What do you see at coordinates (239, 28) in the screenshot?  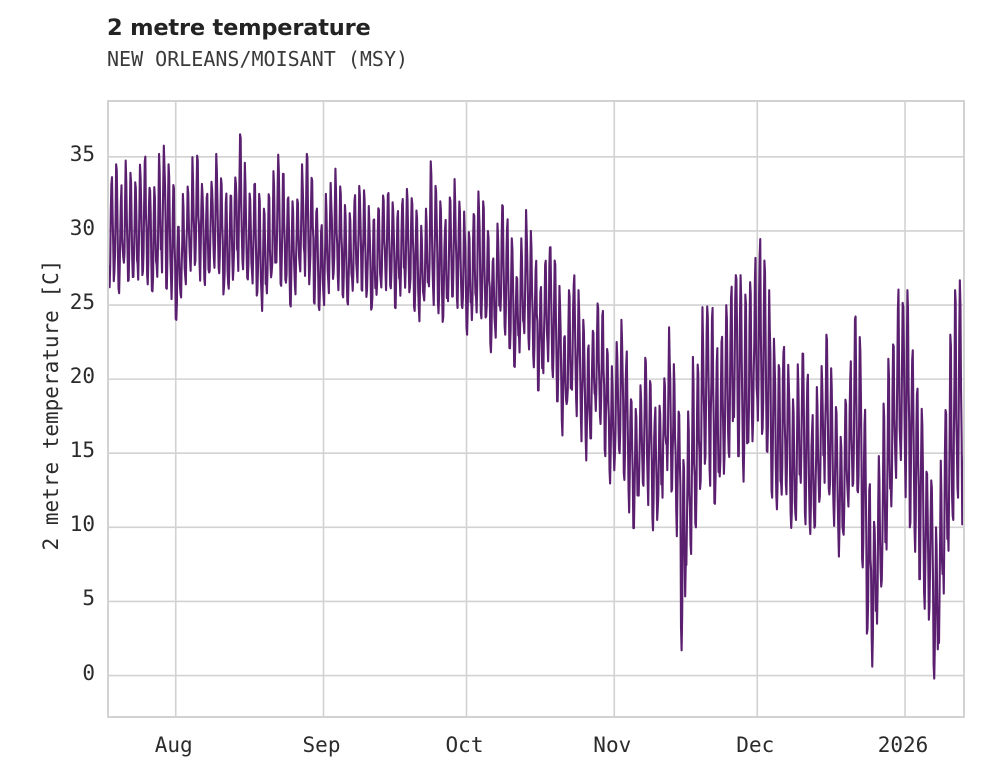 I see `page-title: 2 metre temperature` at bounding box center [239, 28].